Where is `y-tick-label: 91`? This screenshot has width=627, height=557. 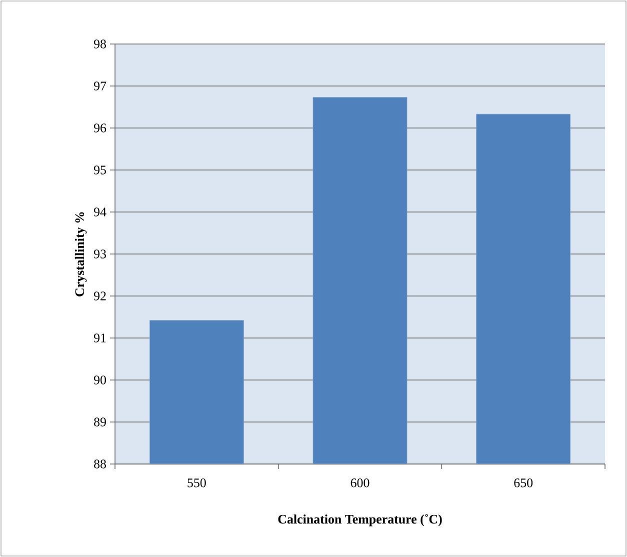
y-tick-label: 91 is located at coordinates (100, 338).